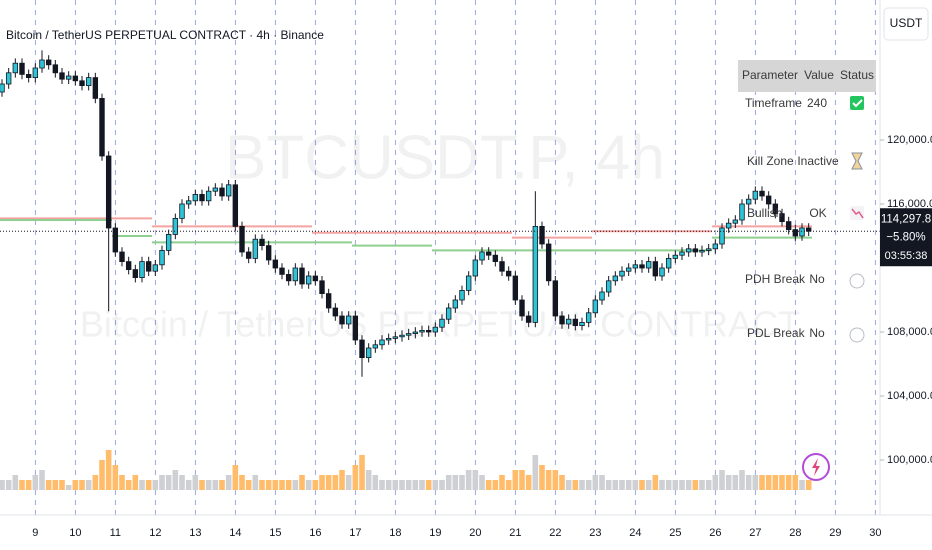 This screenshot has height=550, width=932. I want to click on price-tag-countdown: 03:55:38, so click(906, 256).